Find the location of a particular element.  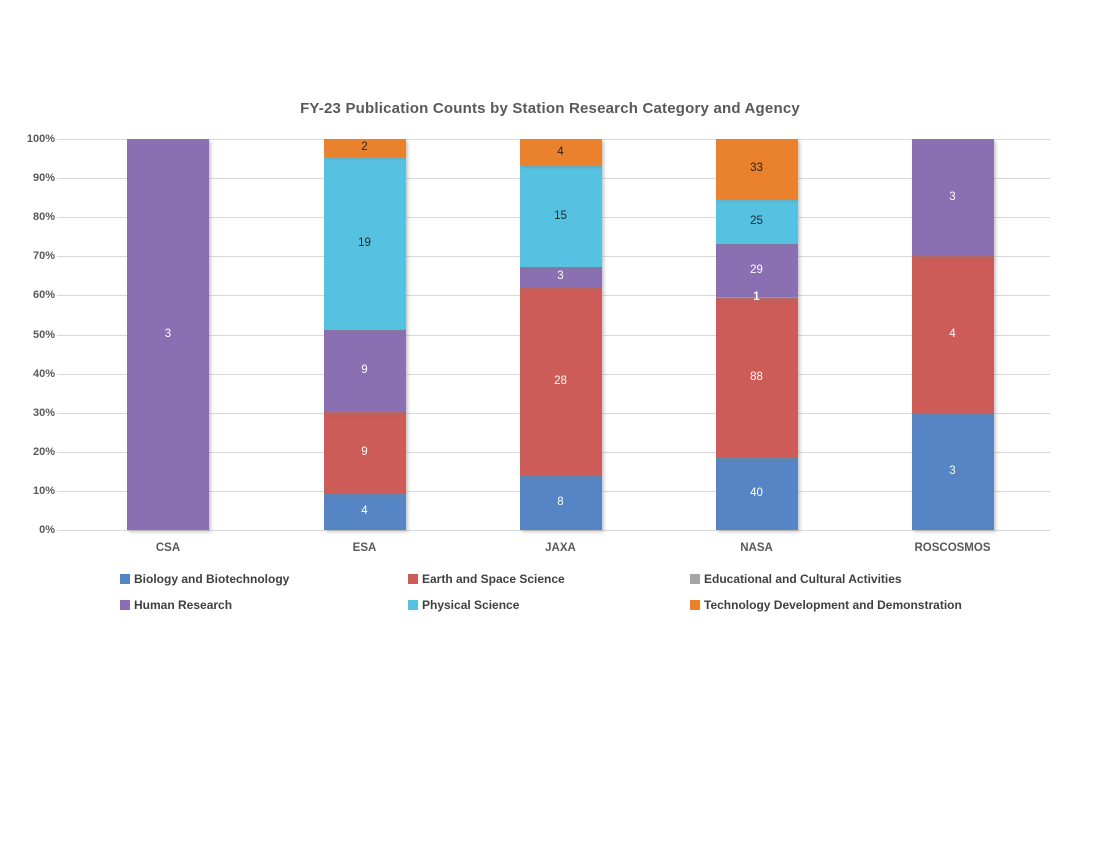

y-axis-tick-label: 30% is located at coordinates (43, 412).